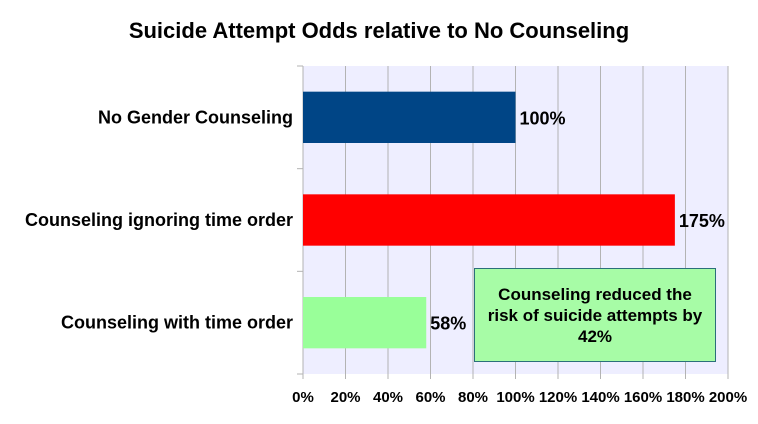  What do you see at coordinates (685, 397) in the screenshot?
I see `x-tick-label: 180%` at bounding box center [685, 397].